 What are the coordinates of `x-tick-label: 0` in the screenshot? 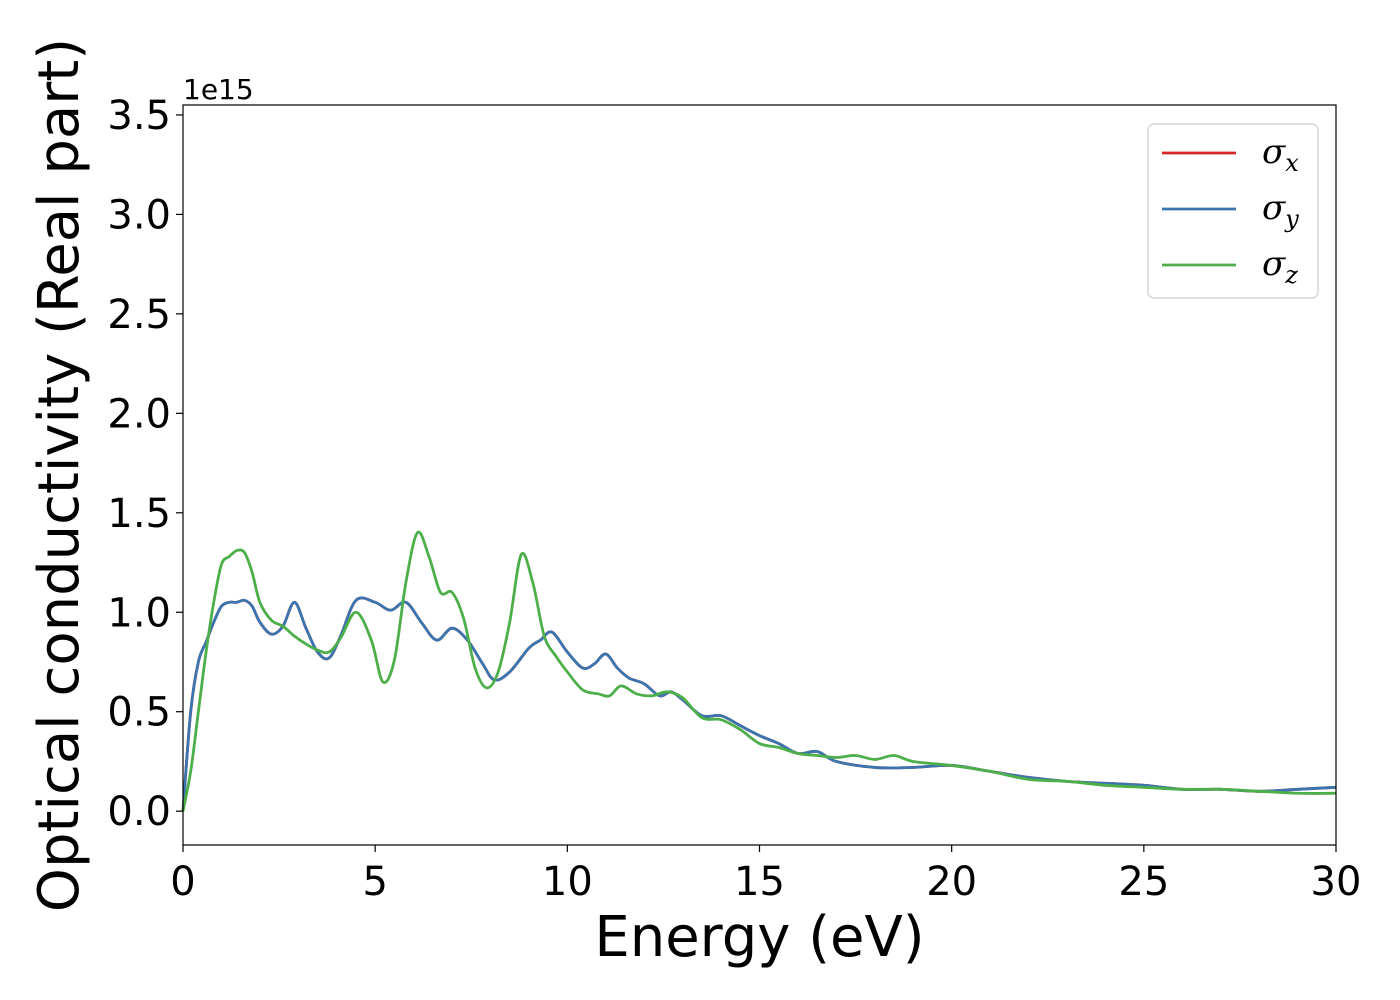 It's located at (182, 882).